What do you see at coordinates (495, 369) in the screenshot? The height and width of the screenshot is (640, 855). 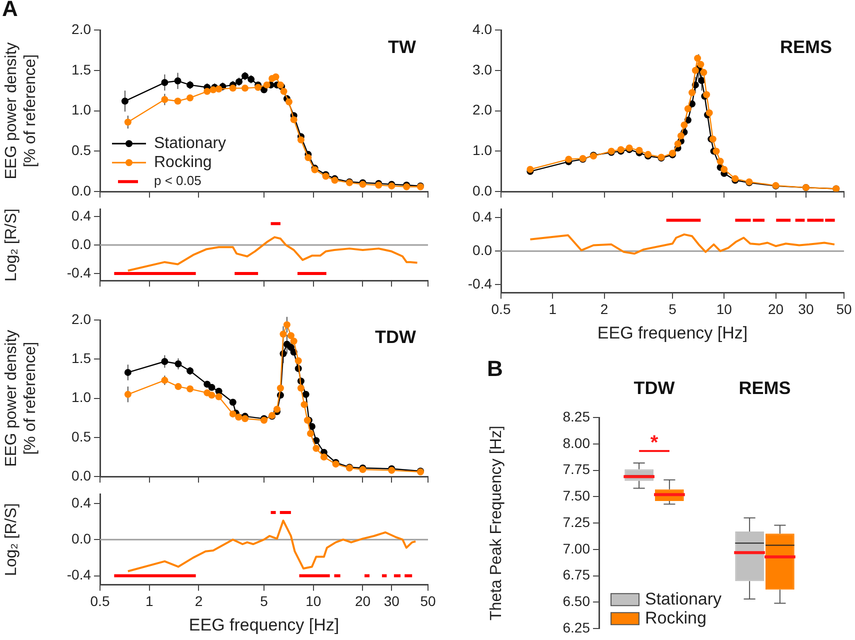 I see `text: B` at bounding box center [495, 369].